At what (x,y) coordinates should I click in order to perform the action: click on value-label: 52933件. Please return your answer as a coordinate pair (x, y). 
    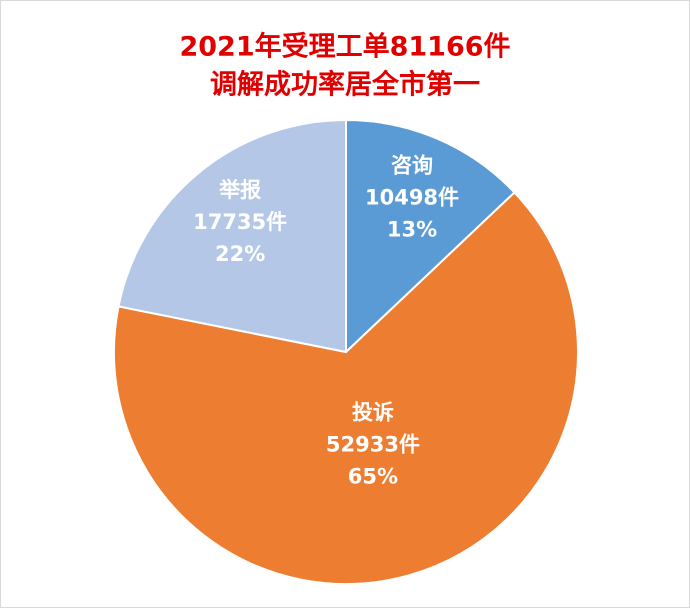
    Looking at the image, I should click on (373, 445).